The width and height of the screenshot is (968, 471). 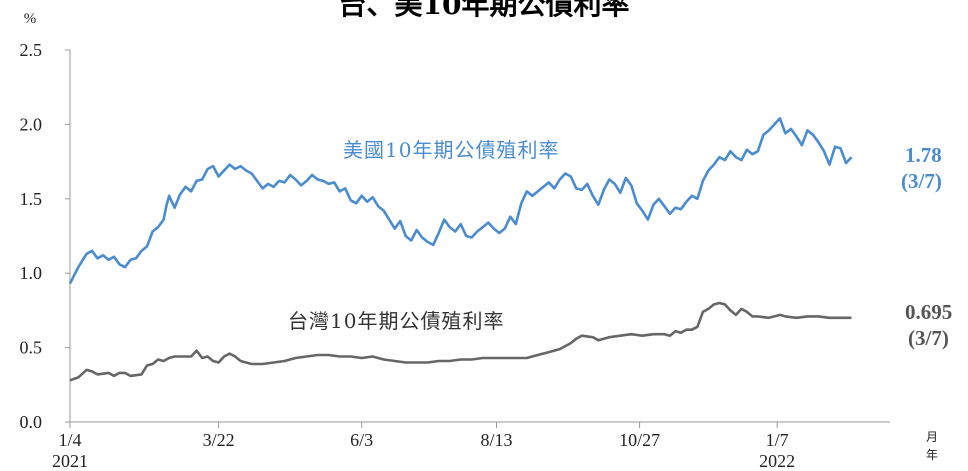 I want to click on us-end-date: (3/7), so click(x=921, y=181).